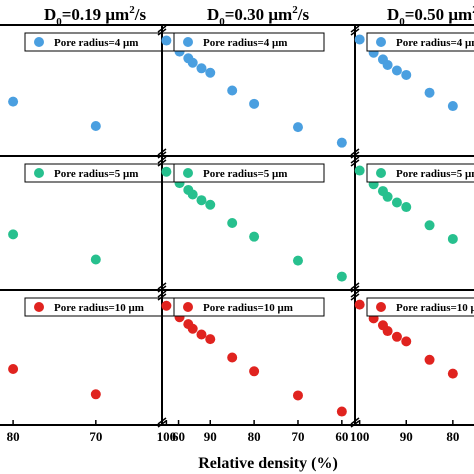 This screenshot has width=474, height=474. I want to click on legend-marker-r0-c2, so click(381, 42).